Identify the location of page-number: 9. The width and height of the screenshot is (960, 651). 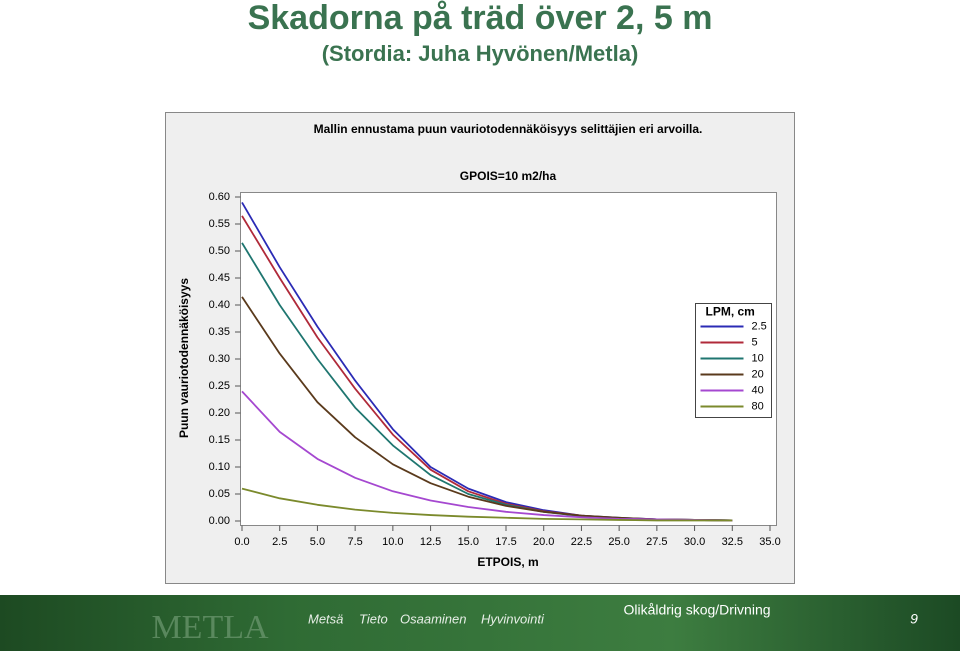
(914, 619).